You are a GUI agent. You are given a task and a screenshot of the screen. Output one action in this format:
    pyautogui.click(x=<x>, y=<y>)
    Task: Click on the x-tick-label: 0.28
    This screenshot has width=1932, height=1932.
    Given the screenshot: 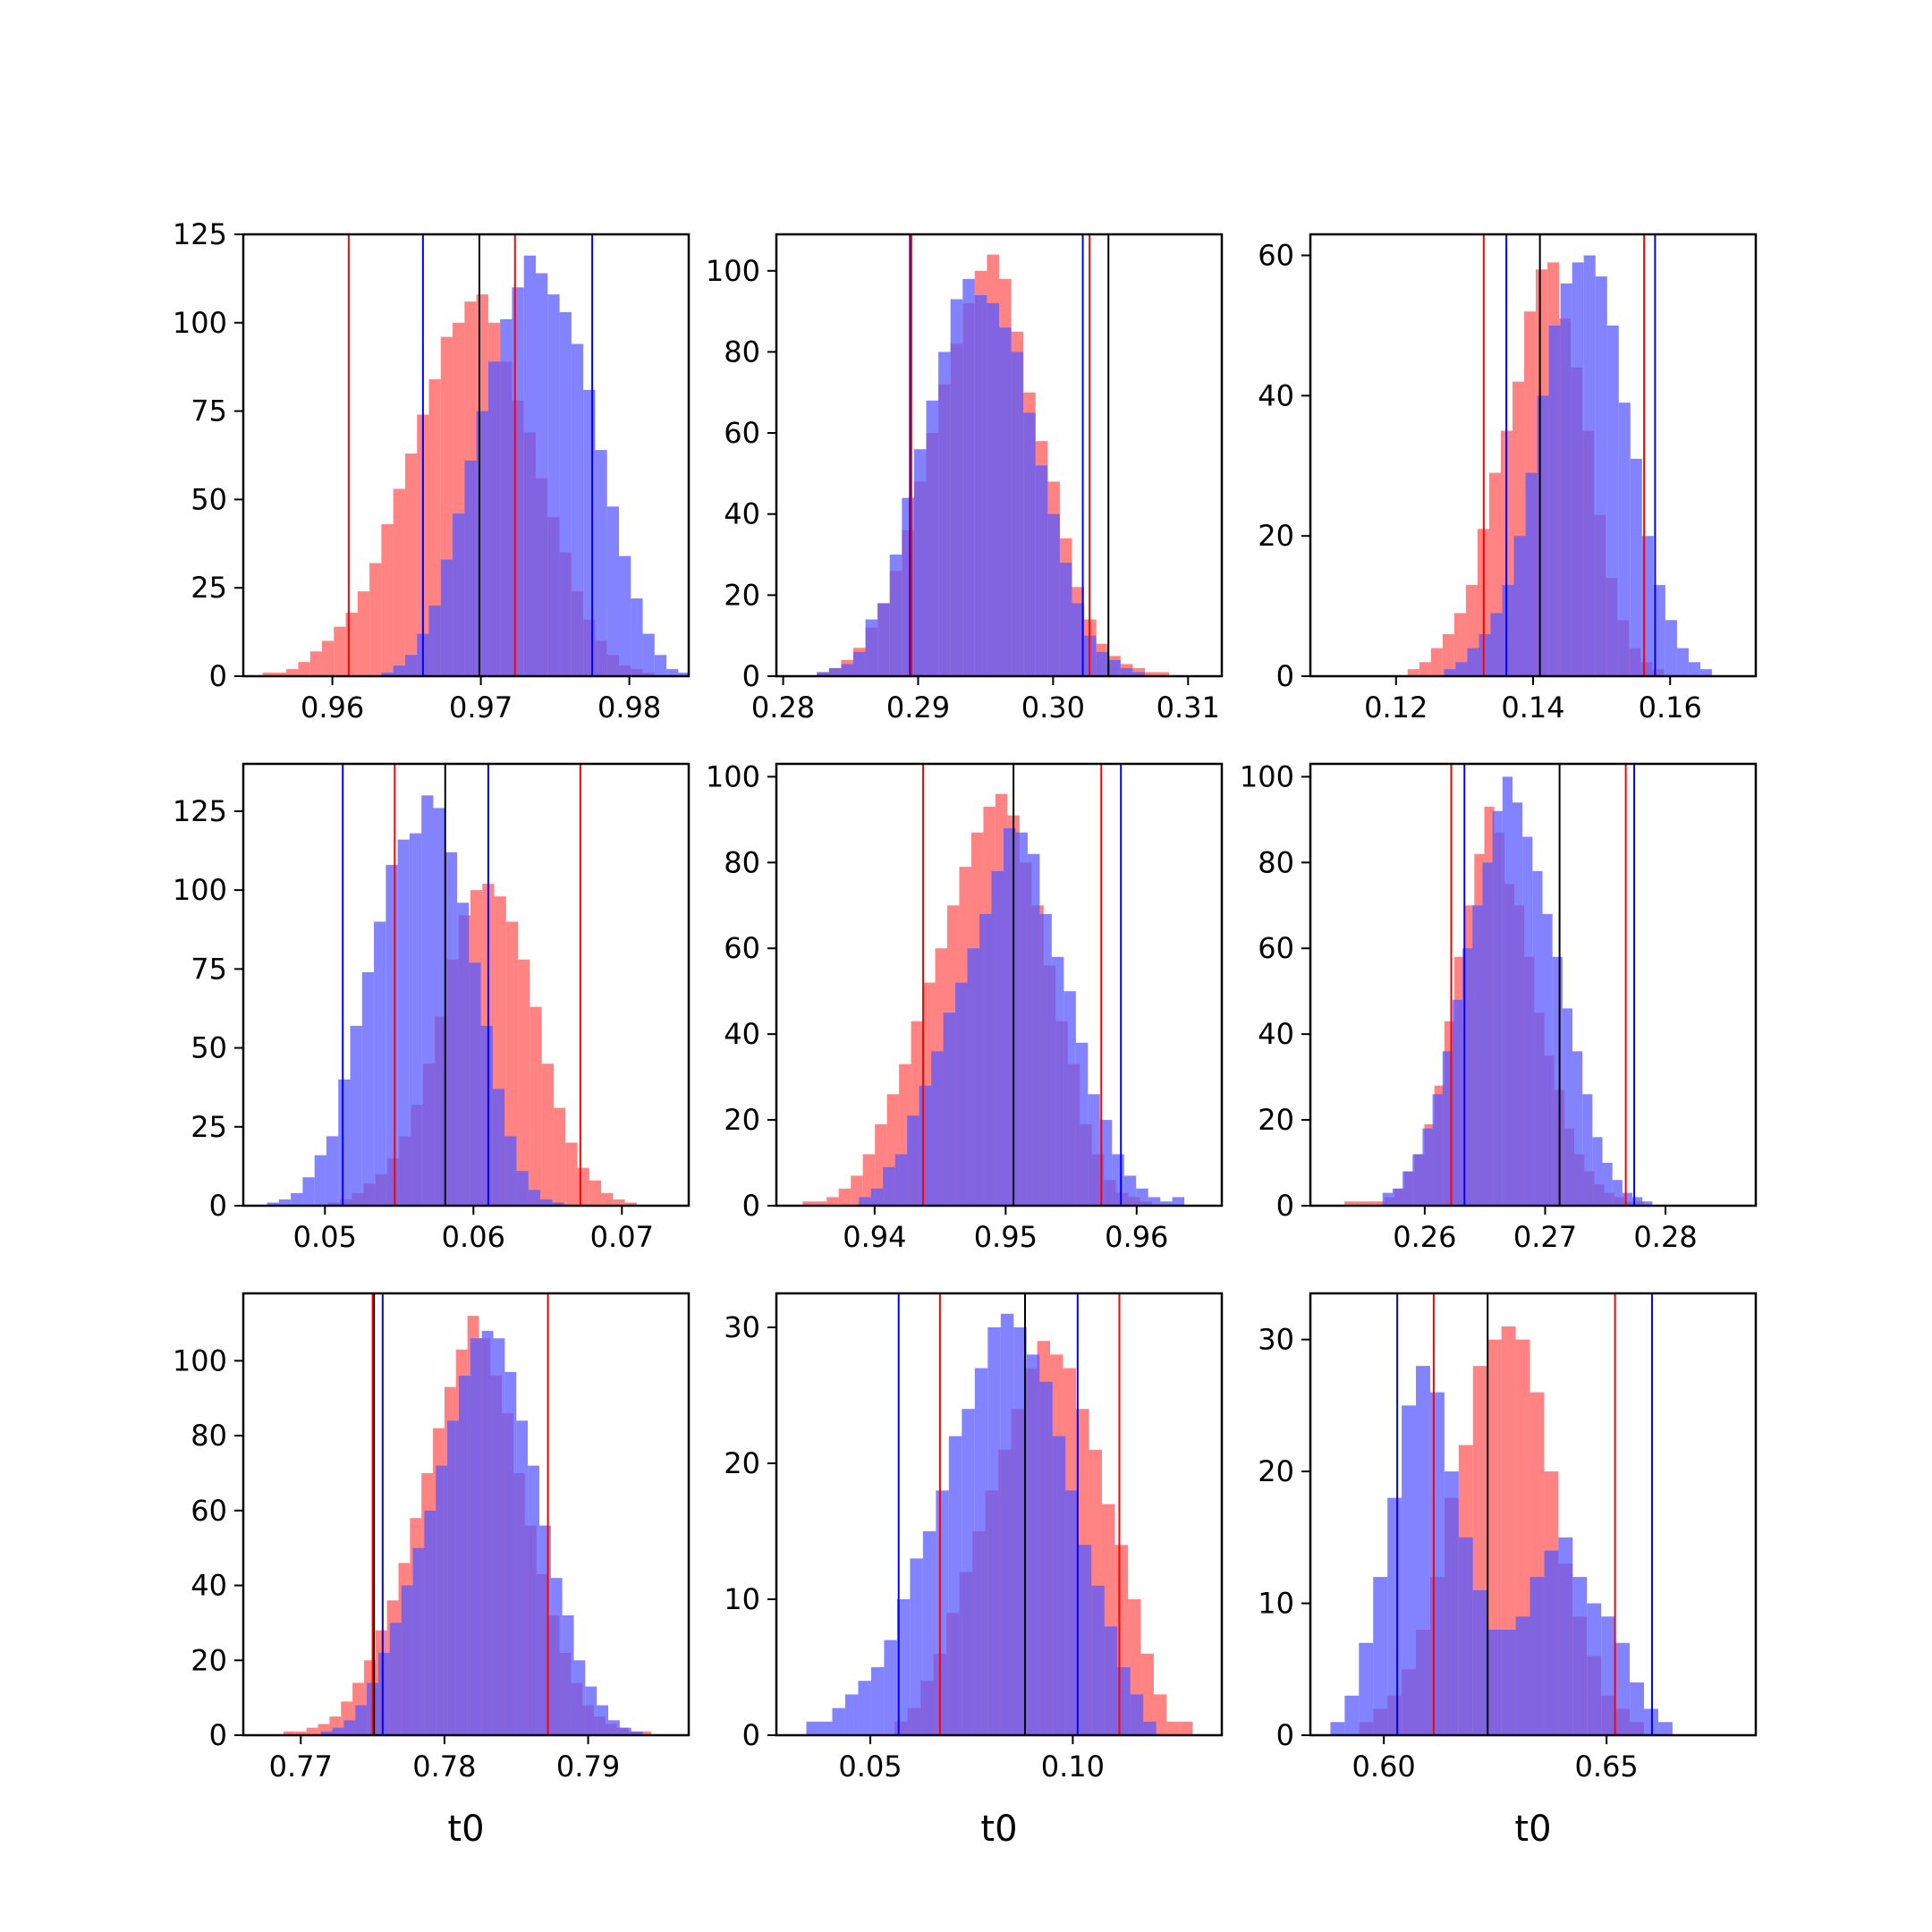 What is the action you would take?
    pyautogui.click(x=783, y=707)
    